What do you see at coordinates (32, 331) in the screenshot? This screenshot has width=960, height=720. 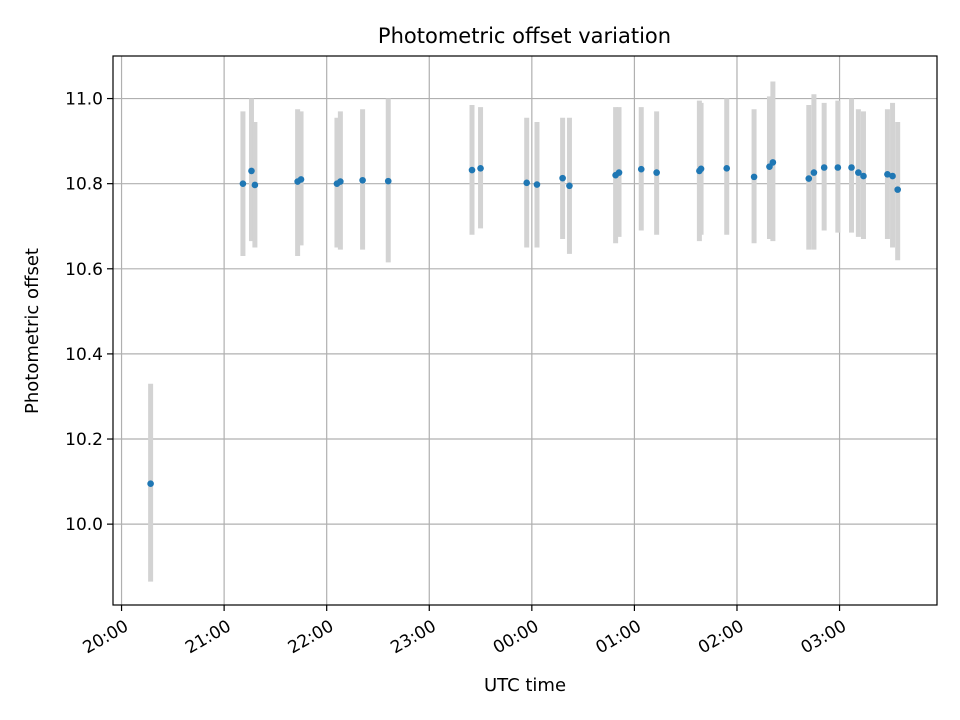 I see `y-axis-label: Photometric offset` at bounding box center [32, 331].